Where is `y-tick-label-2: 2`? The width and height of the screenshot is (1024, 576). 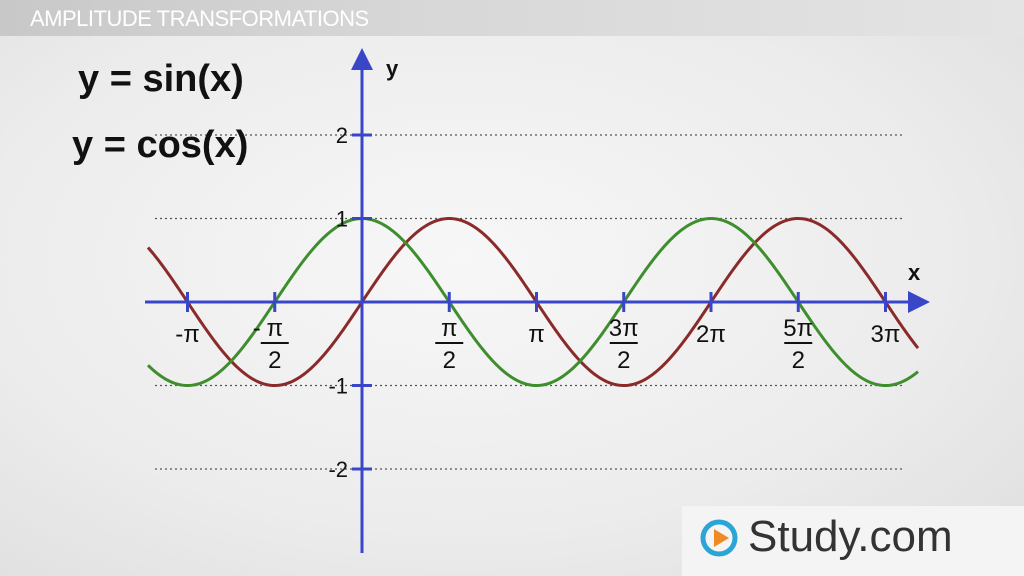
y-tick-label-2: 2 is located at coordinates (342, 135).